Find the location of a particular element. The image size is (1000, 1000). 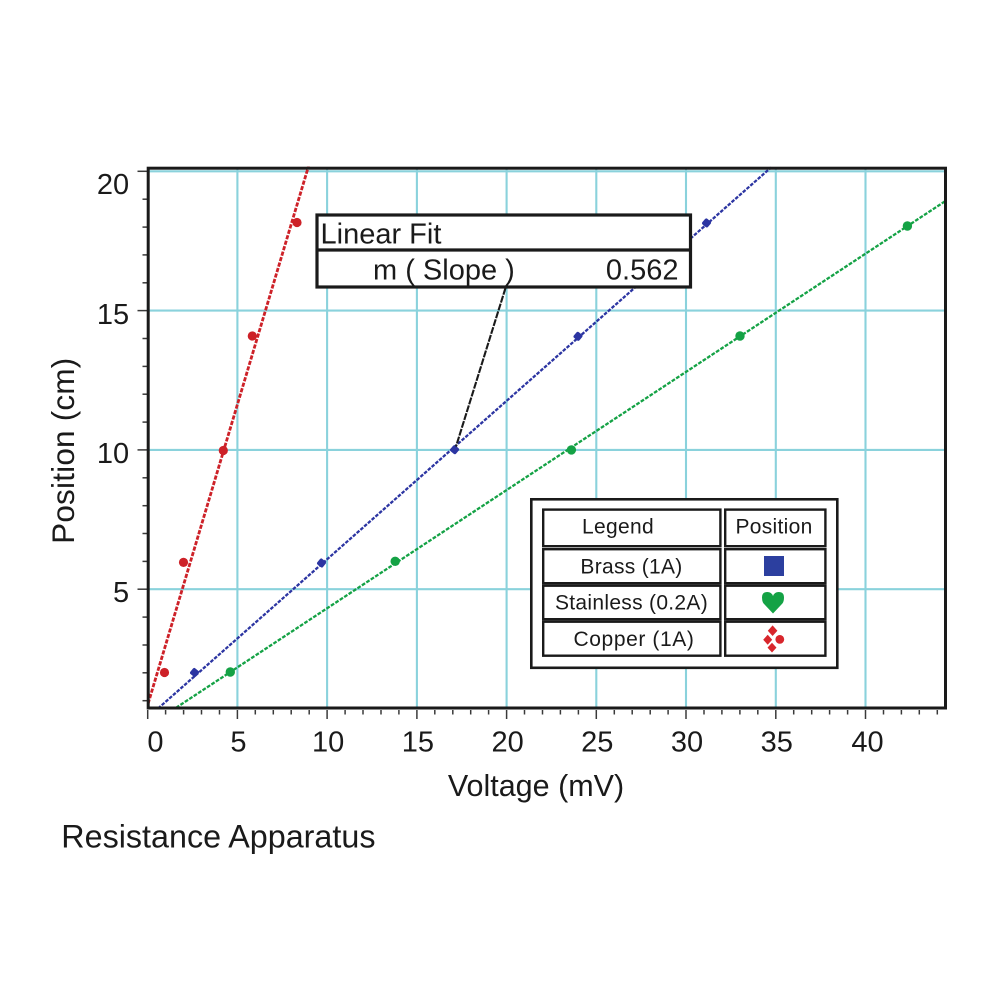

svg-text: m ( Slope ) is located at coordinates (444, 271).